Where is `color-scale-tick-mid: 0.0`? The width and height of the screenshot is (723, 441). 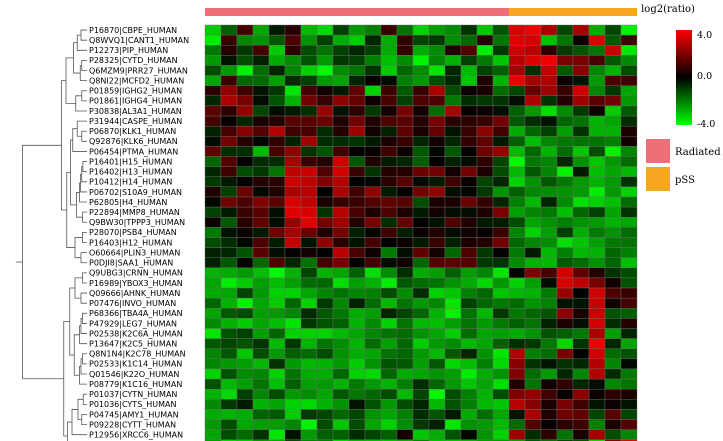
color-scale-tick-mid: 0.0 is located at coordinates (704, 76).